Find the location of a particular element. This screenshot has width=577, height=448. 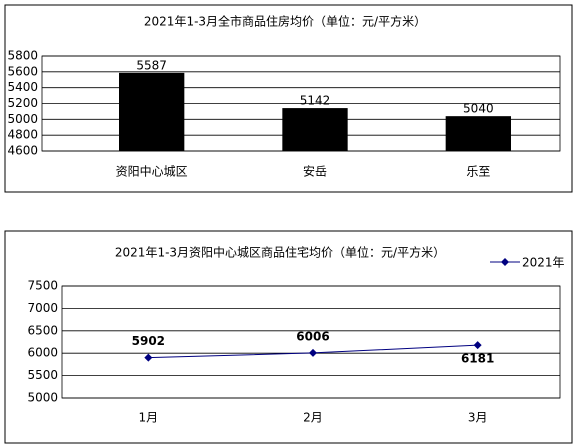

y-tick-label: 5500 is located at coordinates (42, 375).